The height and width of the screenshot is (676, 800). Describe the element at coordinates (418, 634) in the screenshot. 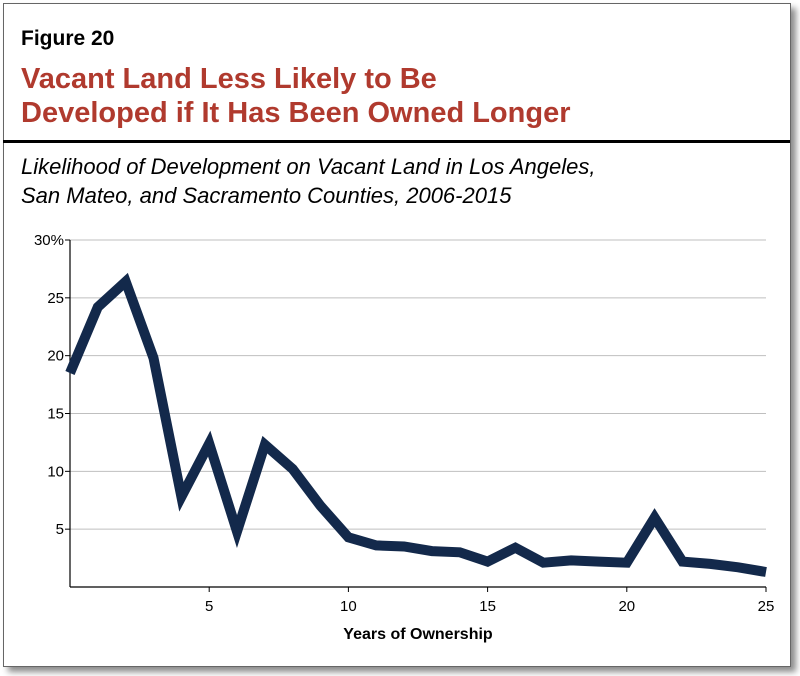

I see `x-axis-title: Years of Ownership` at that location.